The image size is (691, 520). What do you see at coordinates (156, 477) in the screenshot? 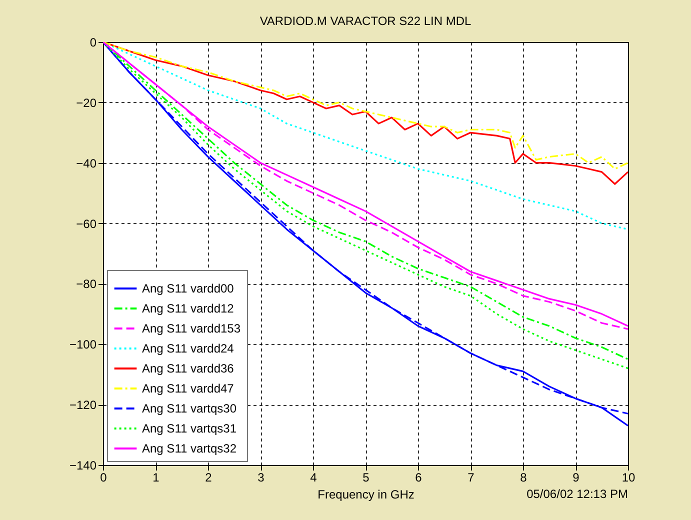
I see `x-tick-label: 1` at bounding box center [156, 477].